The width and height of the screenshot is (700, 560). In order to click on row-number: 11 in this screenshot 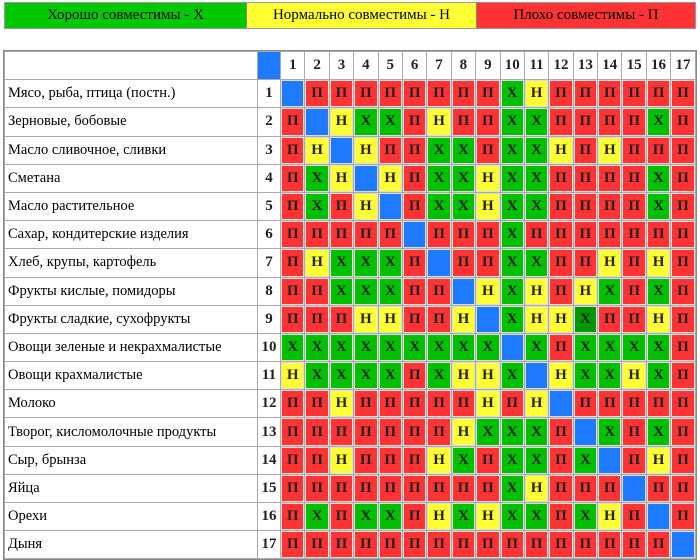, I will do `click(269, 376)`.